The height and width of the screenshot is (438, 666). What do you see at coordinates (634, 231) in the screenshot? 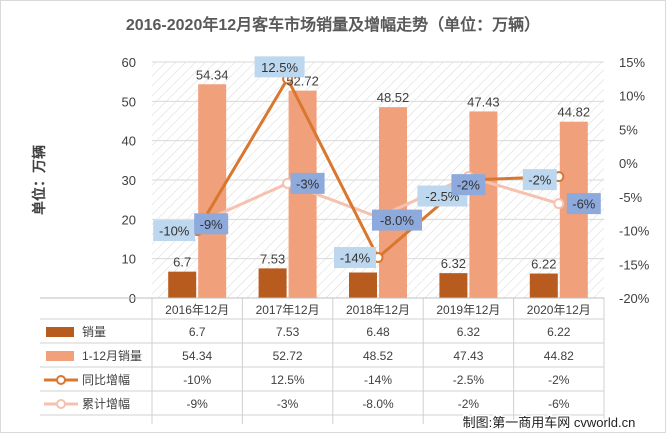
I see `y2-tick-label: -10%` at bounding box center [634, 231].